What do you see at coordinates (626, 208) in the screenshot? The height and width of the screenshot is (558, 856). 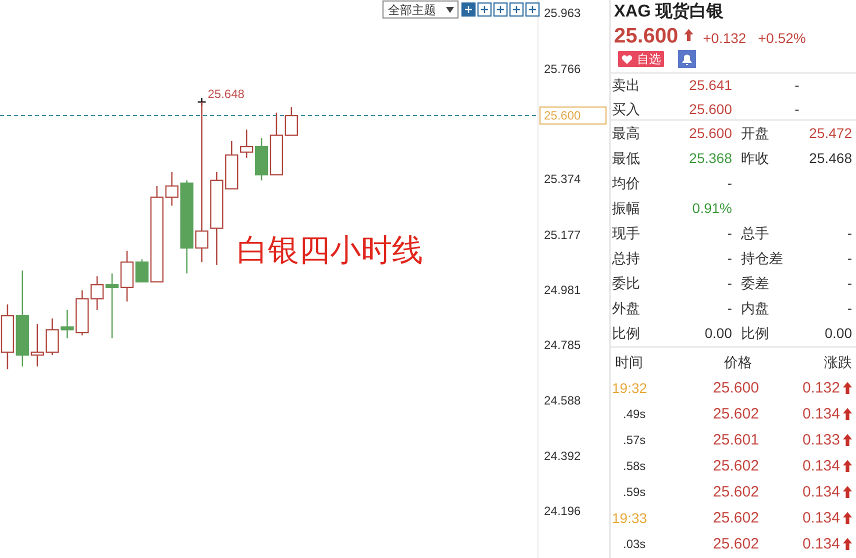 I see `text: 振幅` at bounding box center [626, 208].